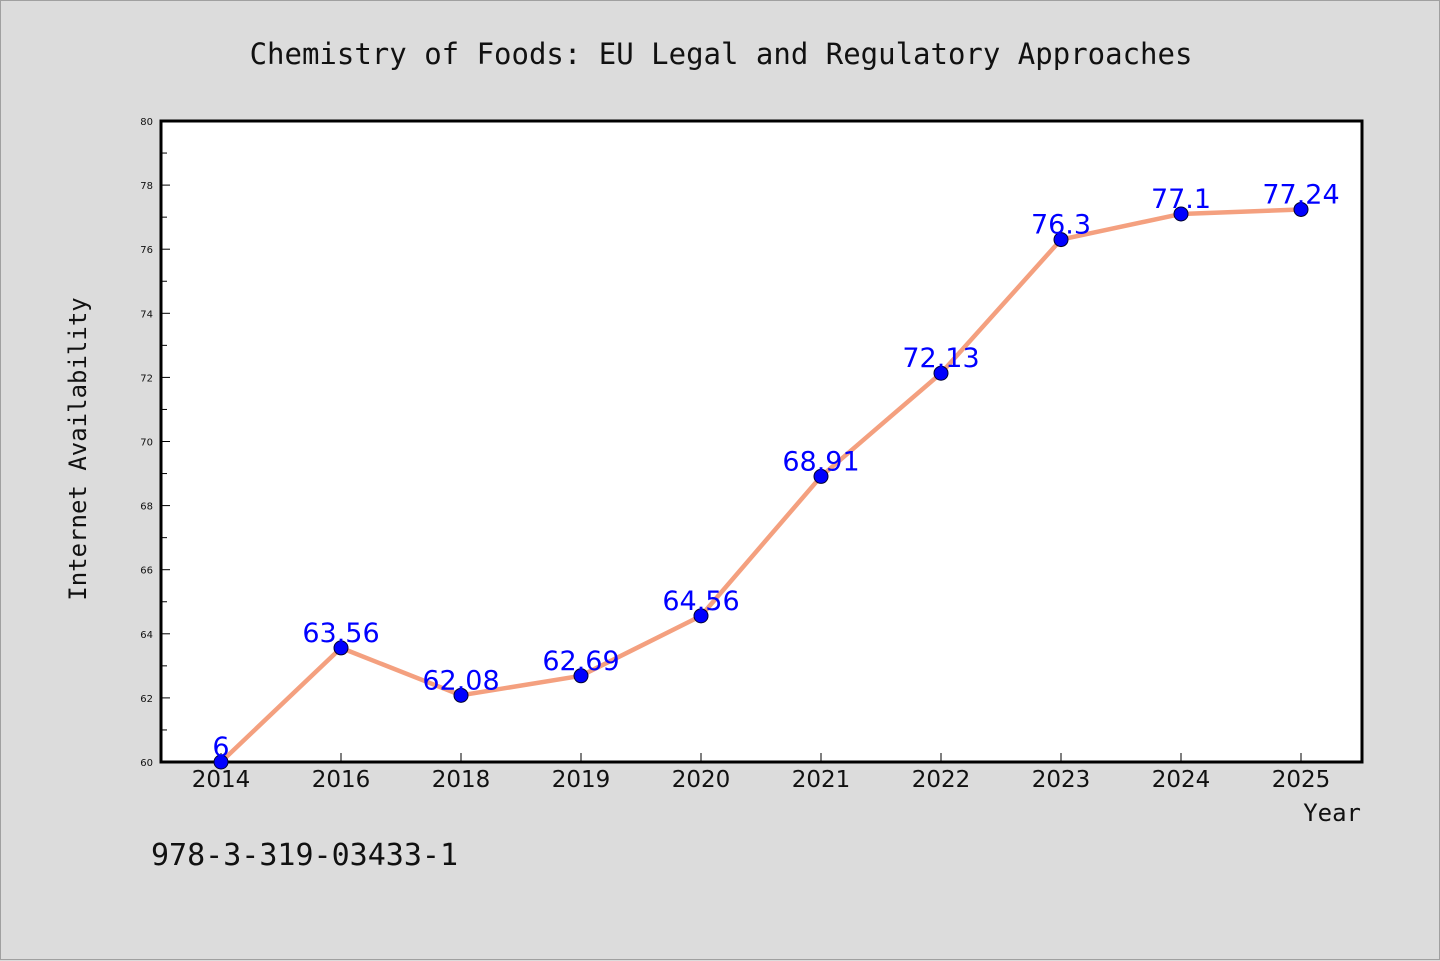 This screenshot has width=1440, height=961. Describe the element at coordinates (1181, 199) in the screenshot. I see `data-label: 77.1` at that location.